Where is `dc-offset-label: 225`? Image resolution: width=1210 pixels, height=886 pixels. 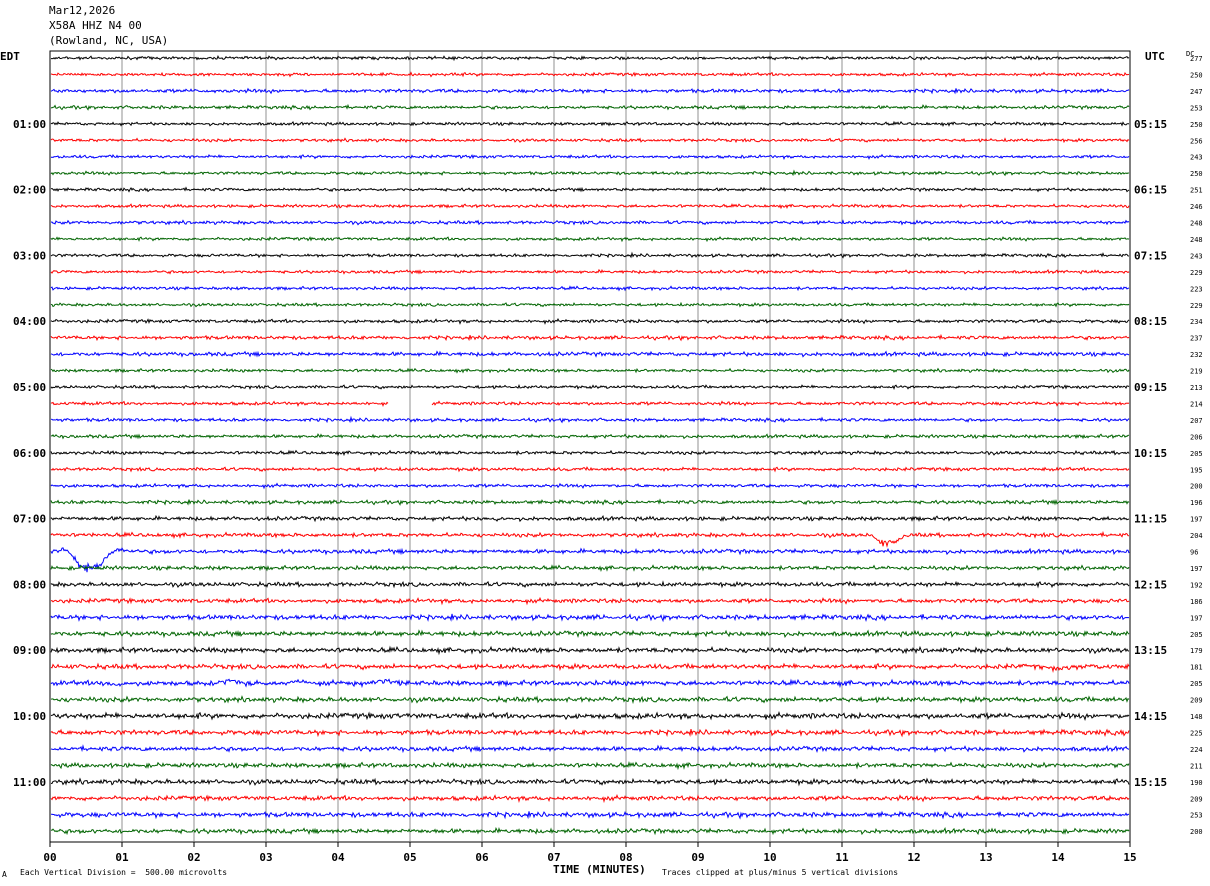
dc-offset-label: 225 is located at coordinates (1196, 733).